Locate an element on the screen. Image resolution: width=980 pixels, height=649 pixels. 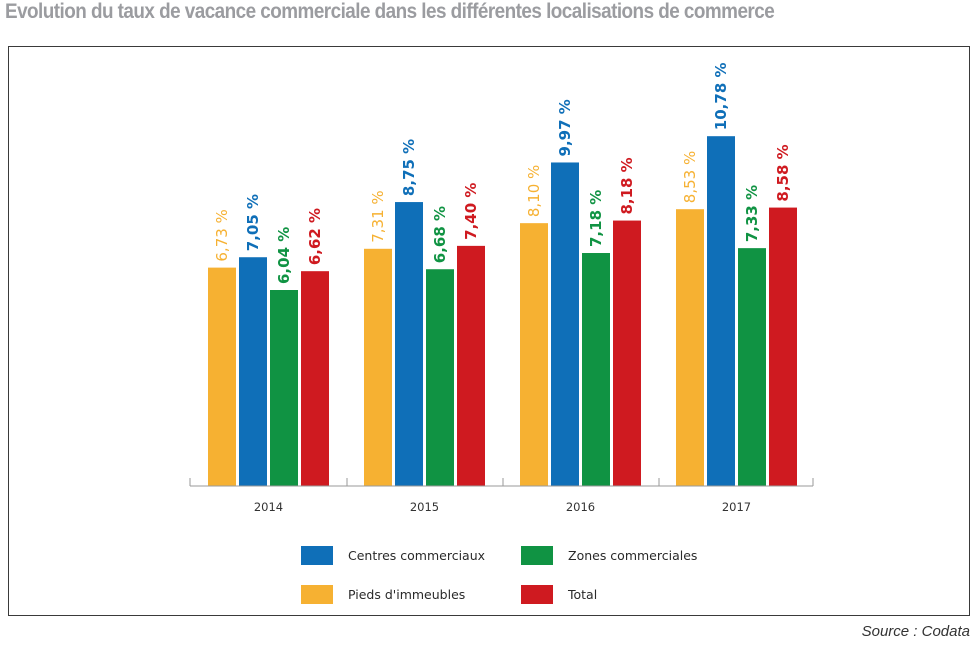
data-label: 7,40 % is located at coordinates (471, 211).